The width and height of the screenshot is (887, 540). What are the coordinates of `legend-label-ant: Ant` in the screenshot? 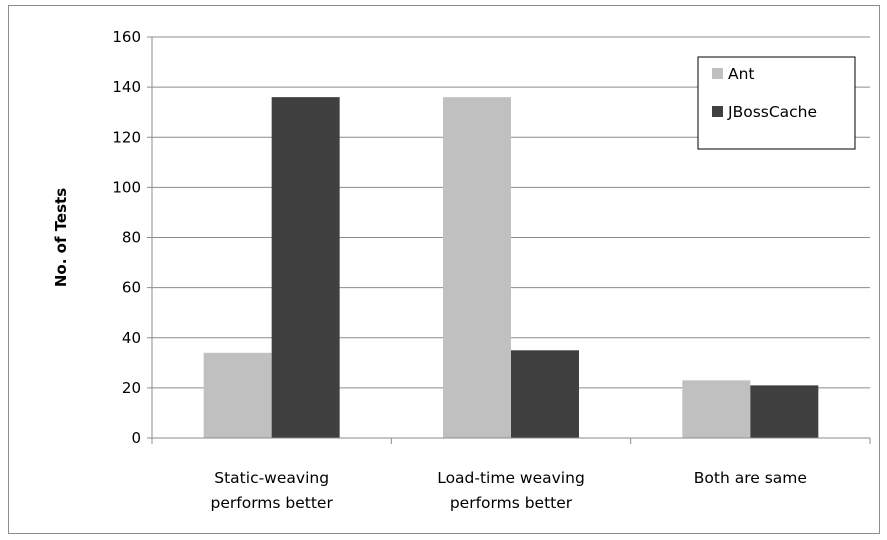 It's located at (741, 74).